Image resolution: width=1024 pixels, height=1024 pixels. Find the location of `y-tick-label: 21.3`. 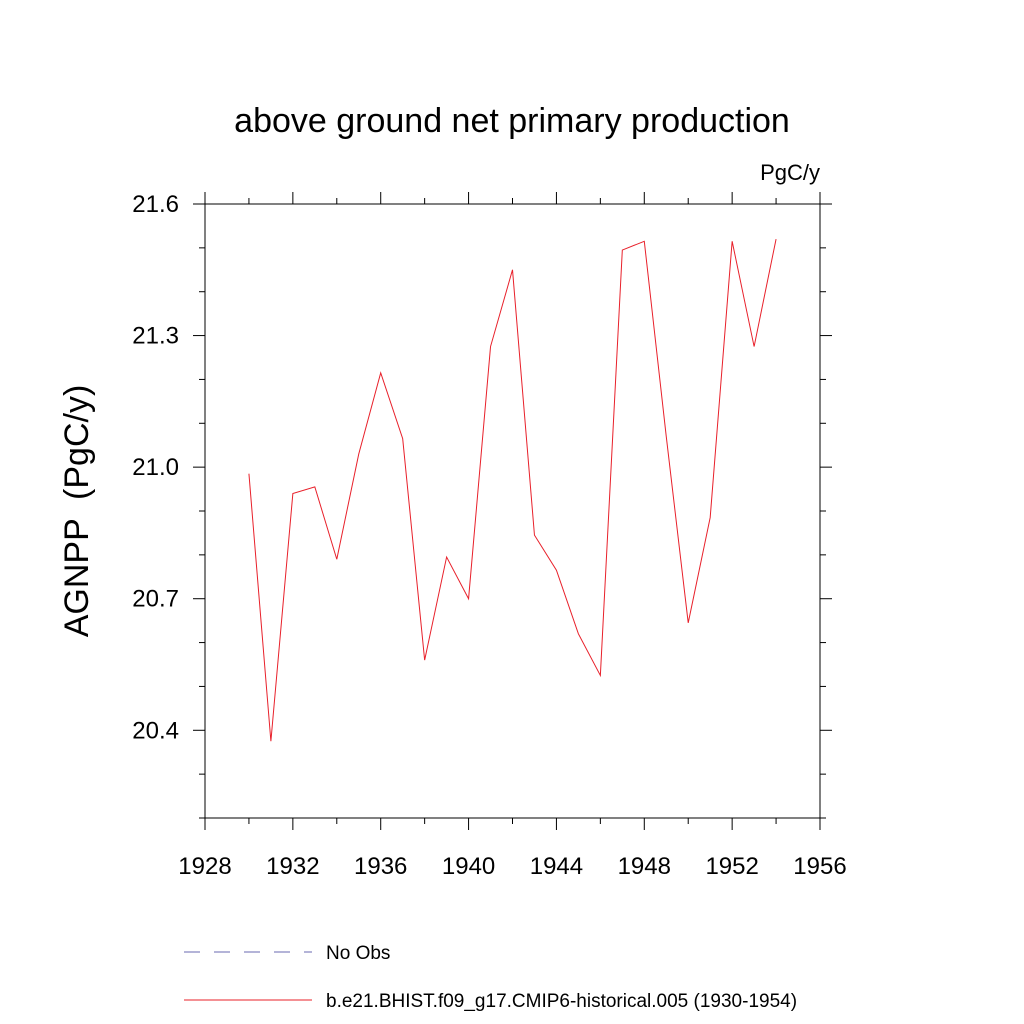

y-tick-label: 21.3 is located at coordinates (155, 336).